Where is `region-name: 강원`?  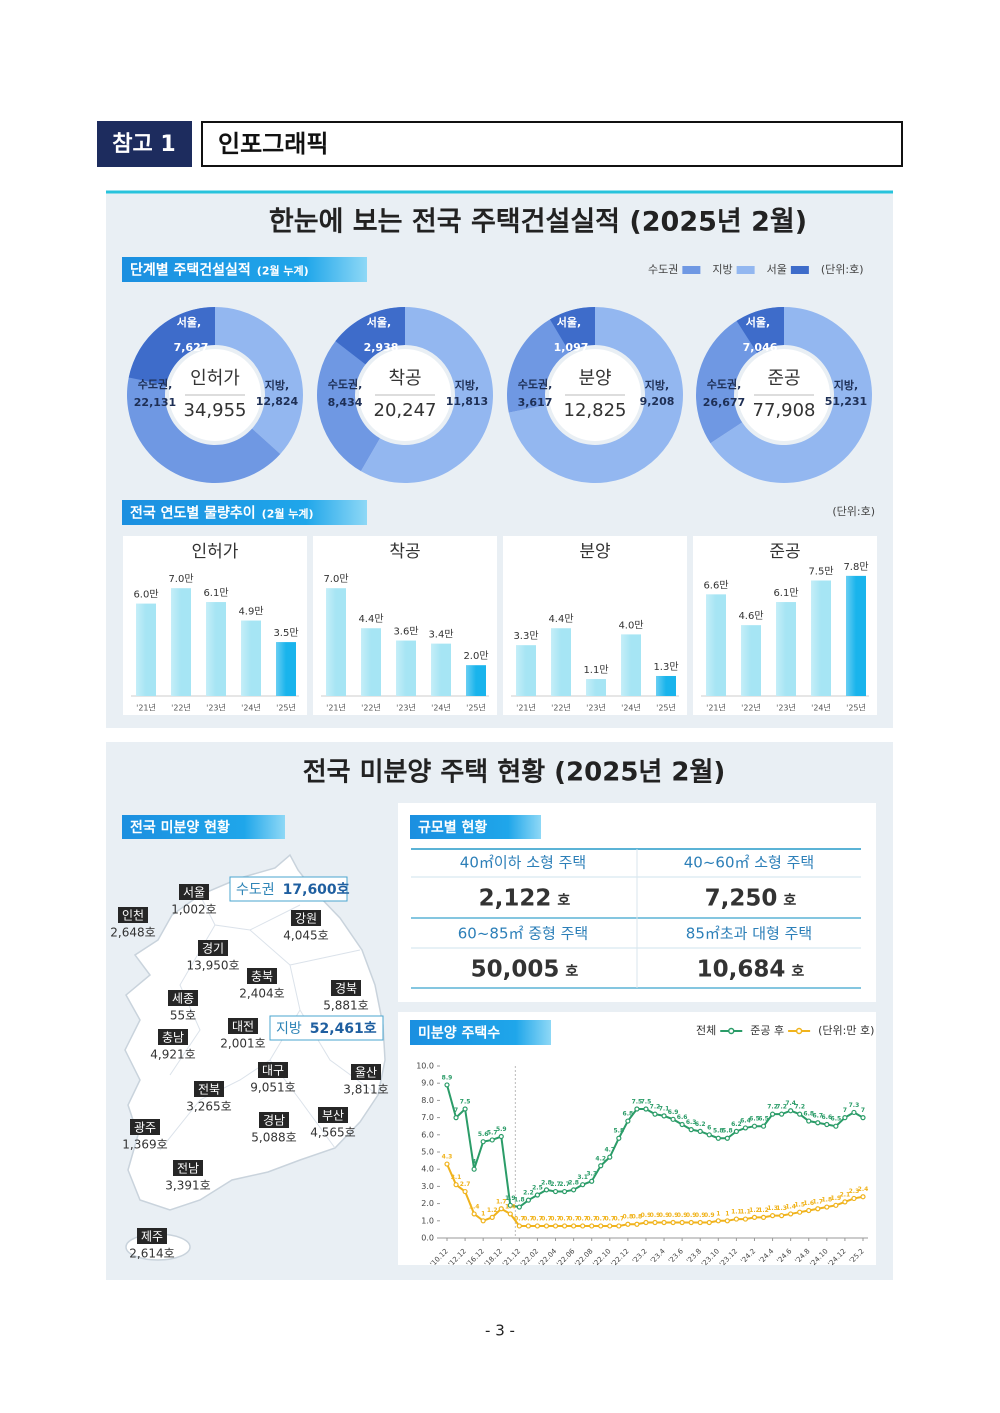
region-name: 강원 is located at coordinates (306, 919).